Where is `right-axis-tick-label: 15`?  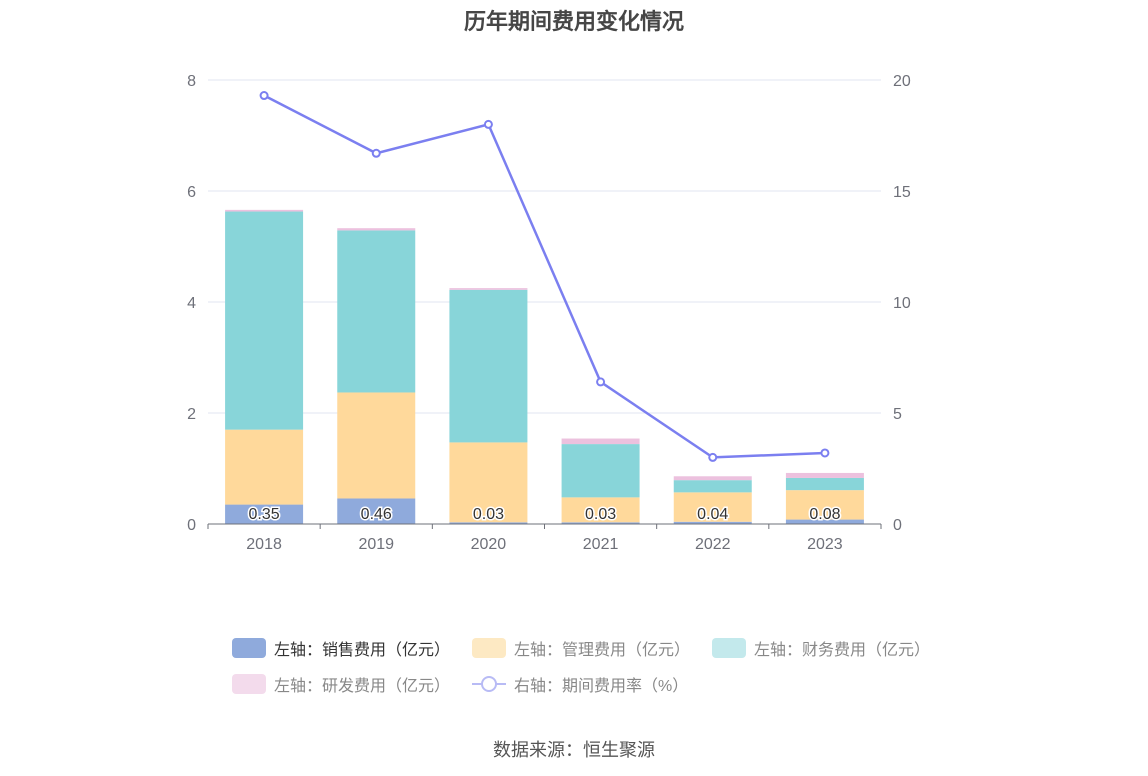 right-axis-tick-label: 15 is located at coordinates (902, 192).